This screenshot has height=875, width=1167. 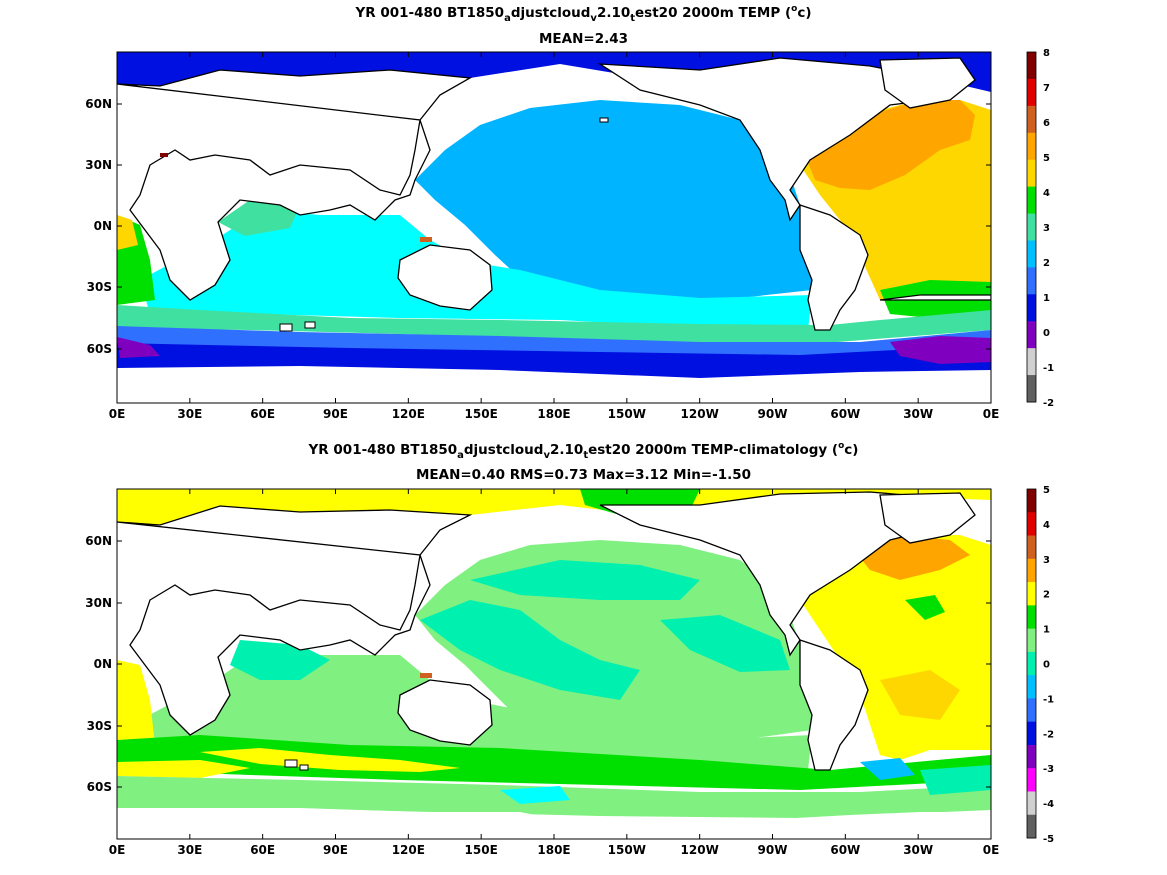 I want to click on colorbar-tick-label: 1, so click(x=1046, y=298).